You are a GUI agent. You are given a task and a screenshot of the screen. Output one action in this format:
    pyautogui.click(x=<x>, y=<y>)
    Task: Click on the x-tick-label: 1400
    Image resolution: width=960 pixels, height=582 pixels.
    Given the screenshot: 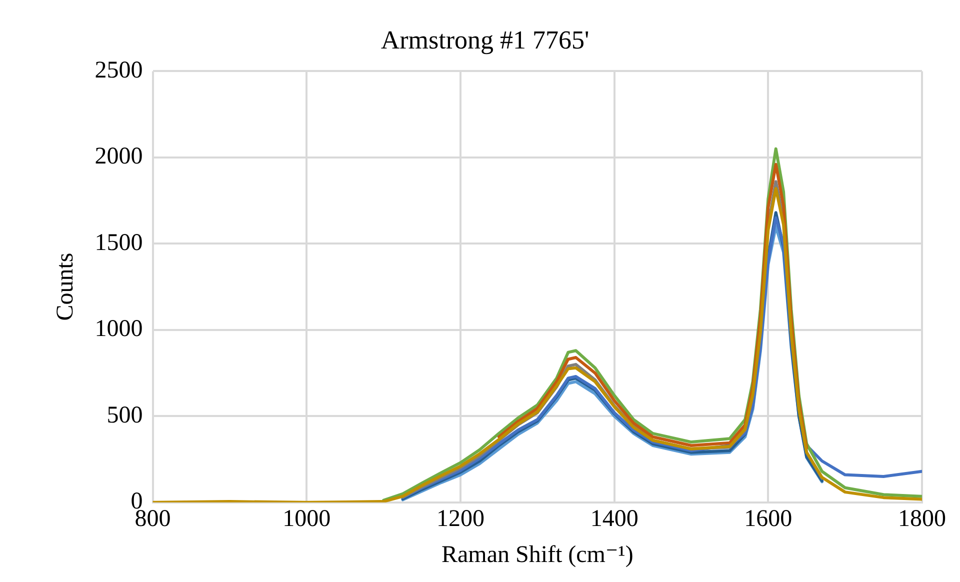 What is the action you would take?
    pyautogui.click(x=614, y=519)
    